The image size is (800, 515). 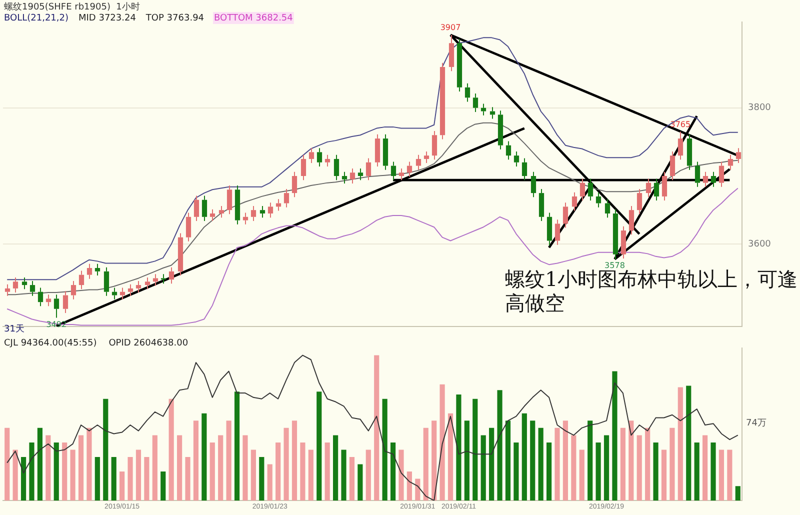 I want to click on annotation: 3492, so click(x=56, y=324).